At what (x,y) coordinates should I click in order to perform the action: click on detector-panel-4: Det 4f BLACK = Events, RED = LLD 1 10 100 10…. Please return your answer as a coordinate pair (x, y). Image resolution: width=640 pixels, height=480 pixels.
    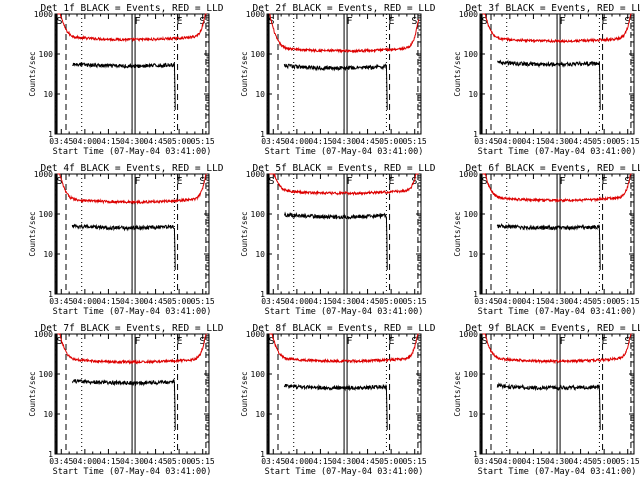
    Looking at the image, I should click on (126, 240).